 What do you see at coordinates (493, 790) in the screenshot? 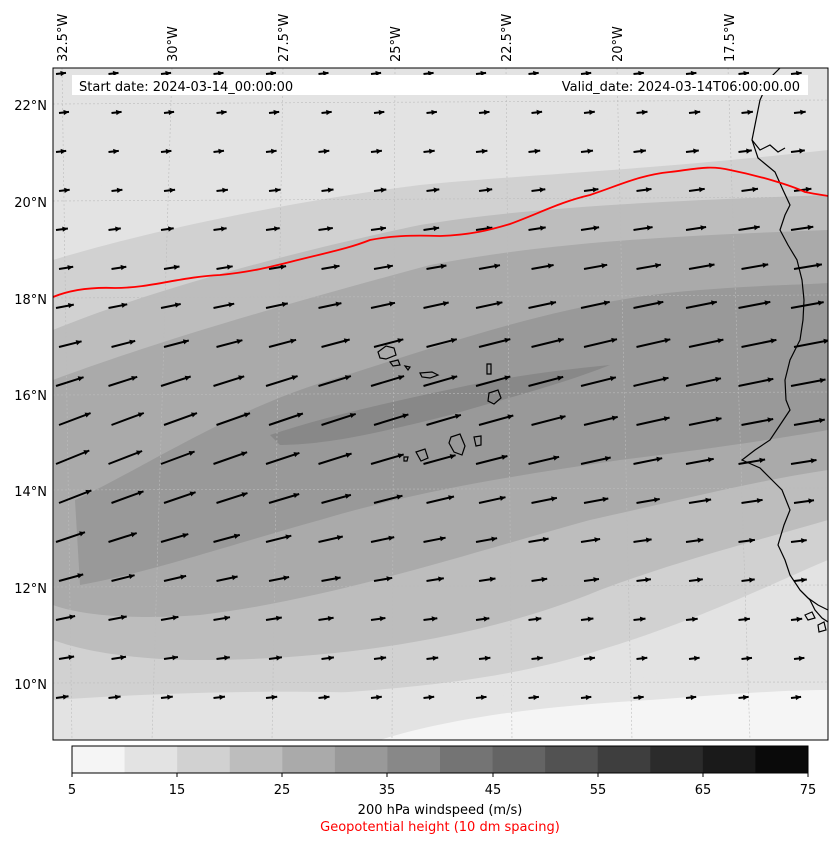
I see `colorbar-tick-label: 45` at bounding box center [493, 790].